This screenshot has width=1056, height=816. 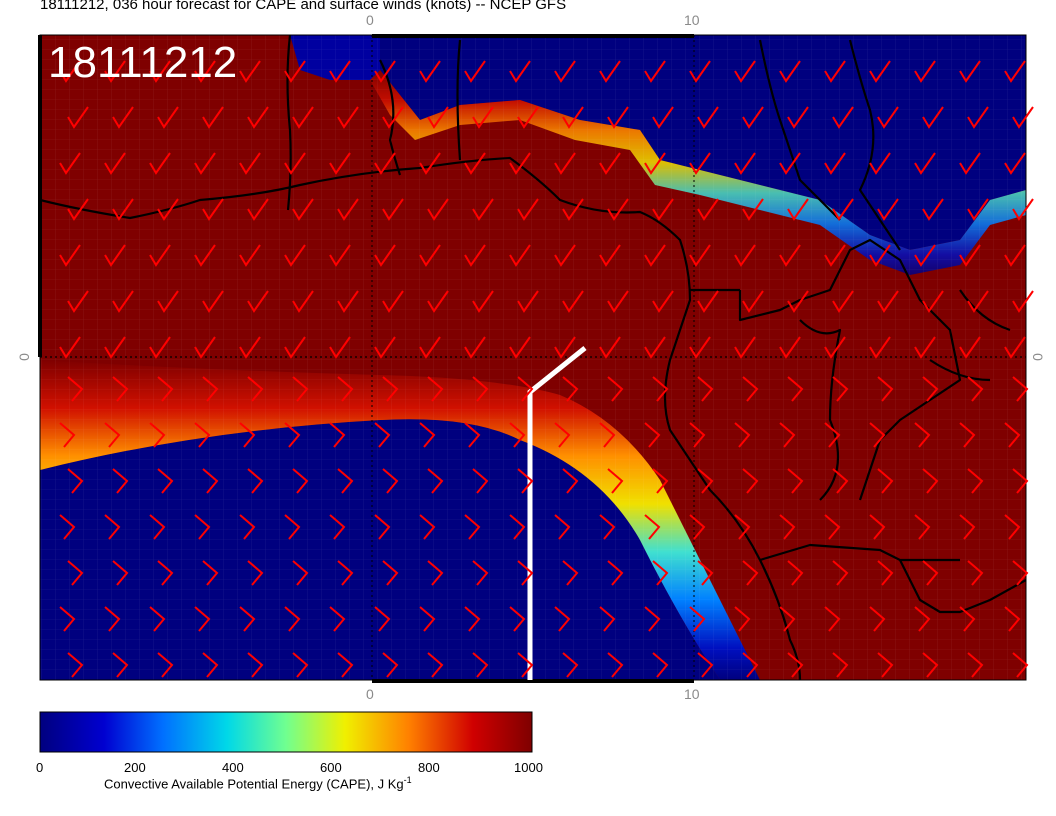 I want to click on colorbar, so click(x=286, y=732).